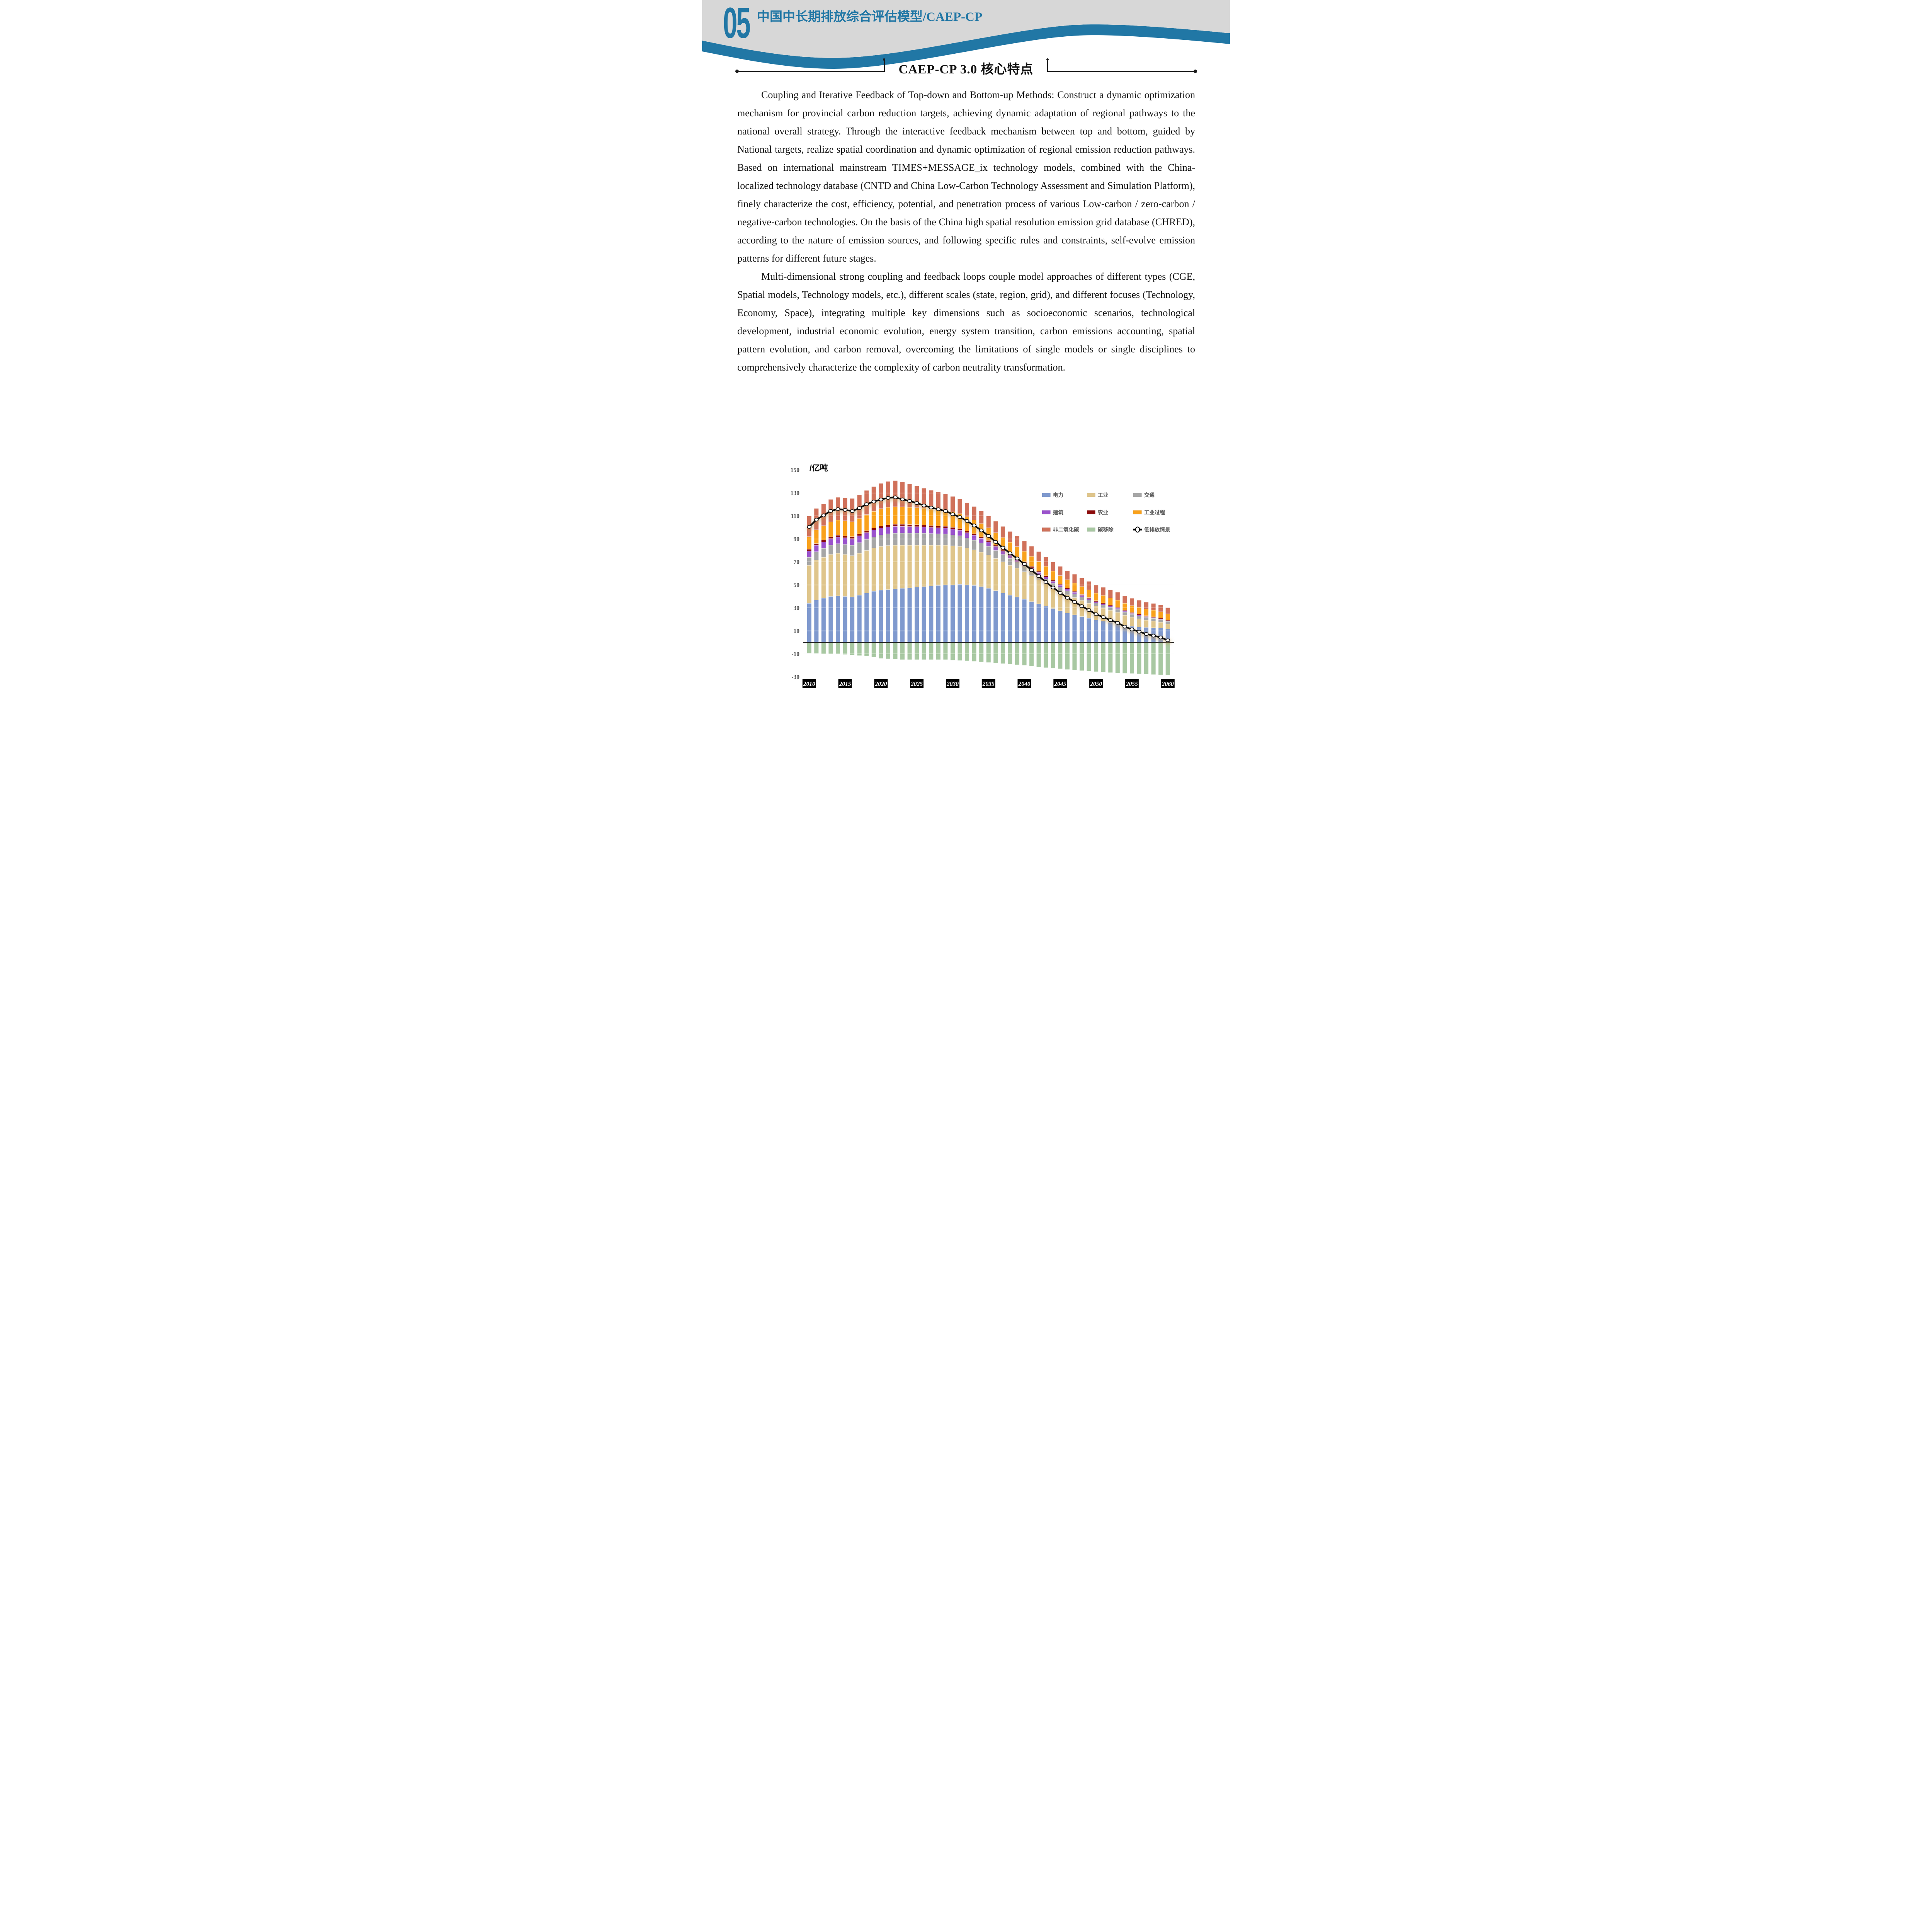  I want to click on header-page-number: 05, so click(737, 23).